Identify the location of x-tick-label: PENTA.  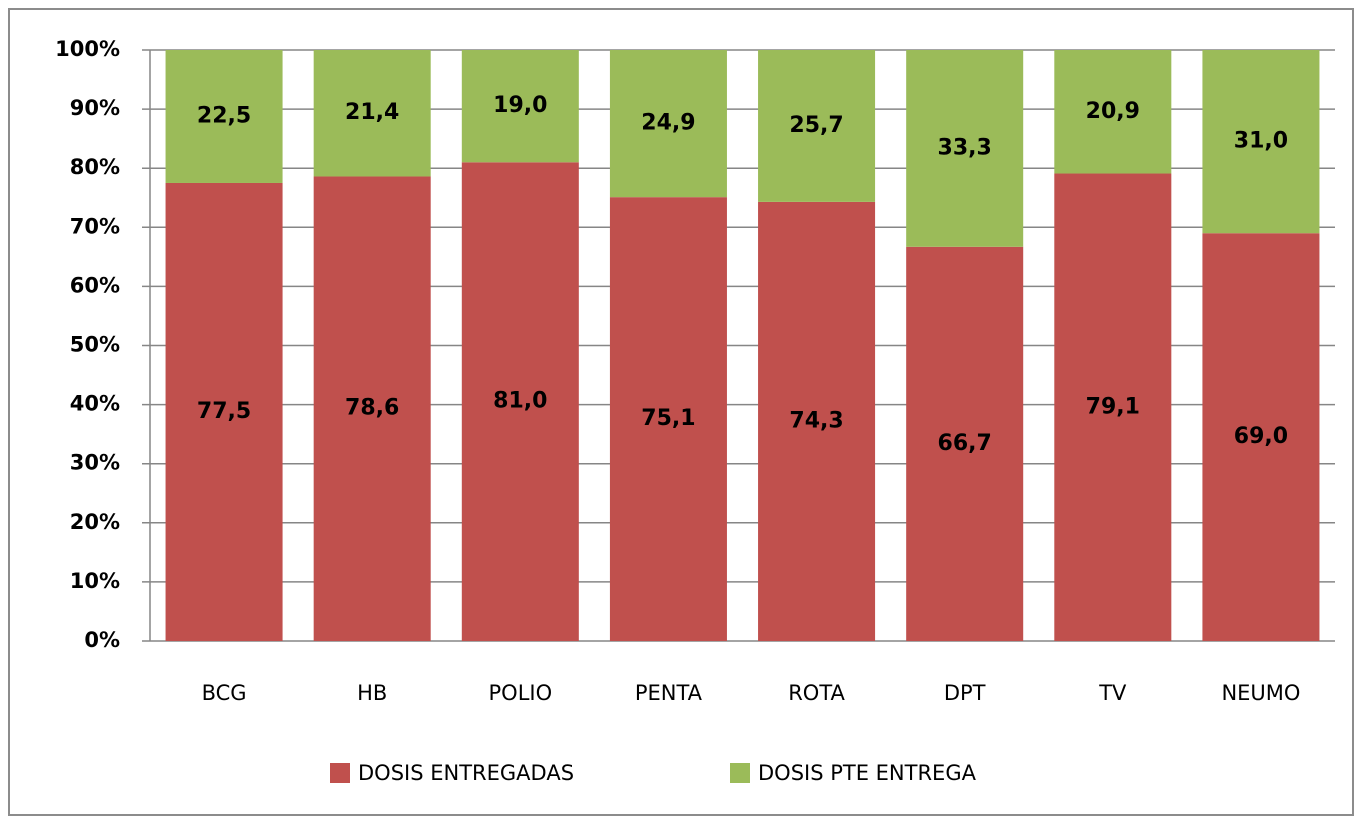
(669, 693).